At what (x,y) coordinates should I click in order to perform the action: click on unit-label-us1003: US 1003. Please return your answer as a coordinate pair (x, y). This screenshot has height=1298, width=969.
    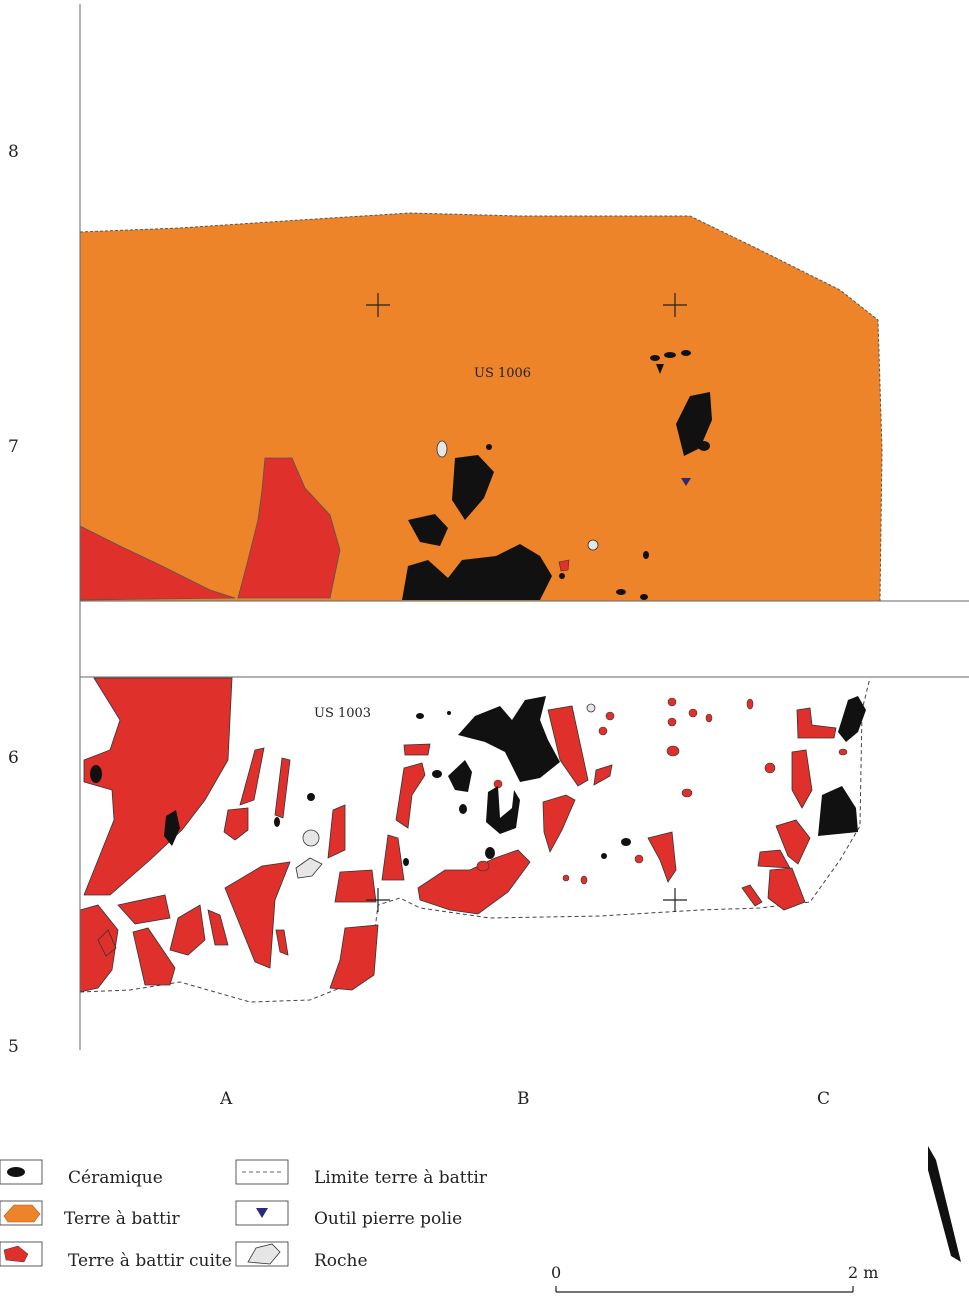
    Looking at the image, I should click on (342, 713).